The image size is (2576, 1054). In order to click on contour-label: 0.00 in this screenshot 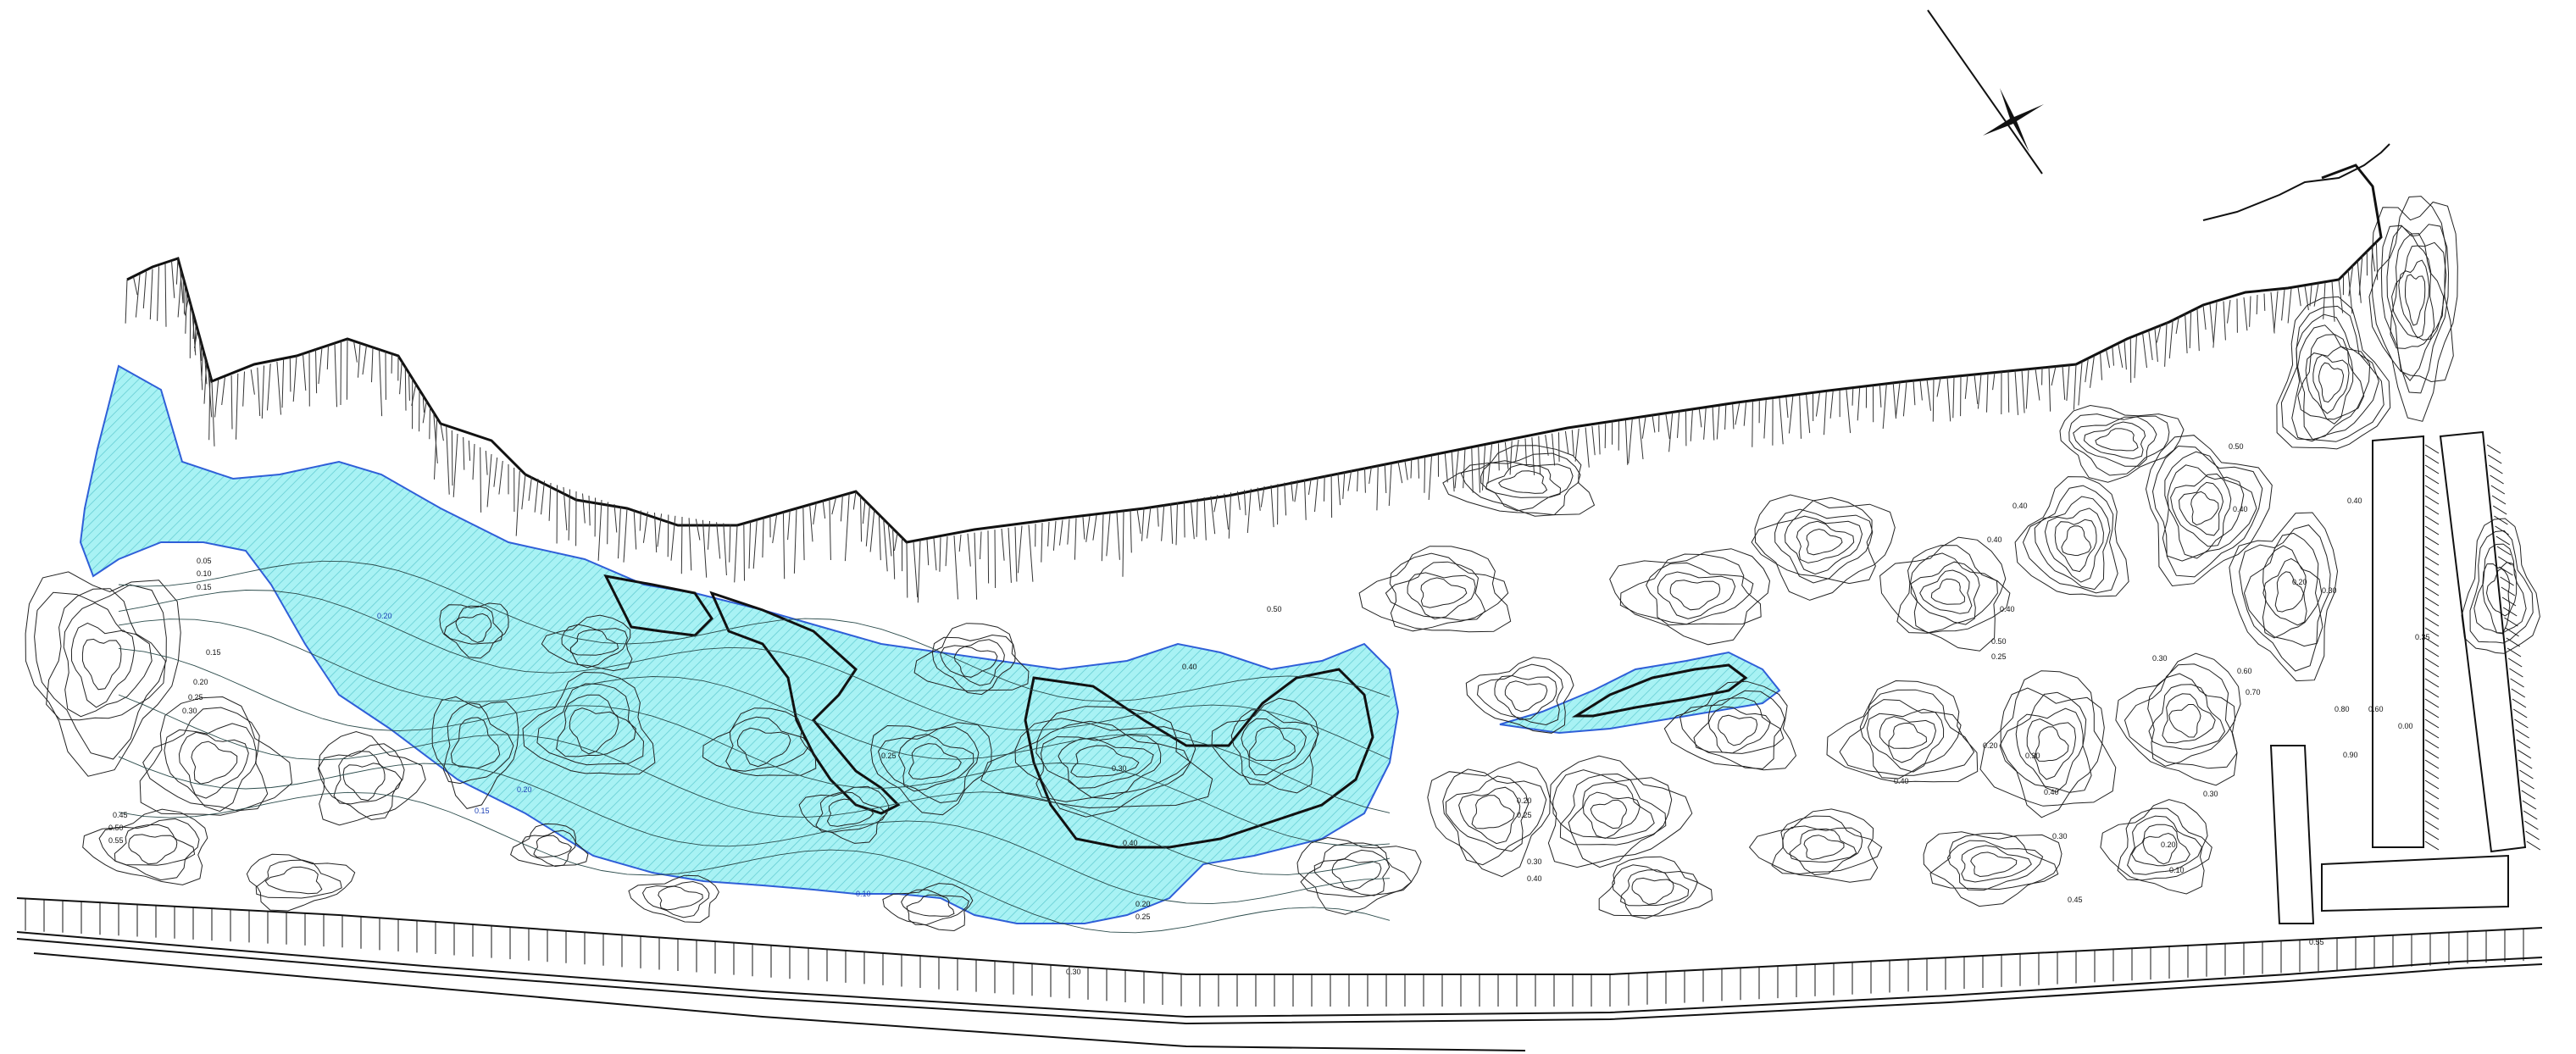, I will do `click(2405, 726)`.